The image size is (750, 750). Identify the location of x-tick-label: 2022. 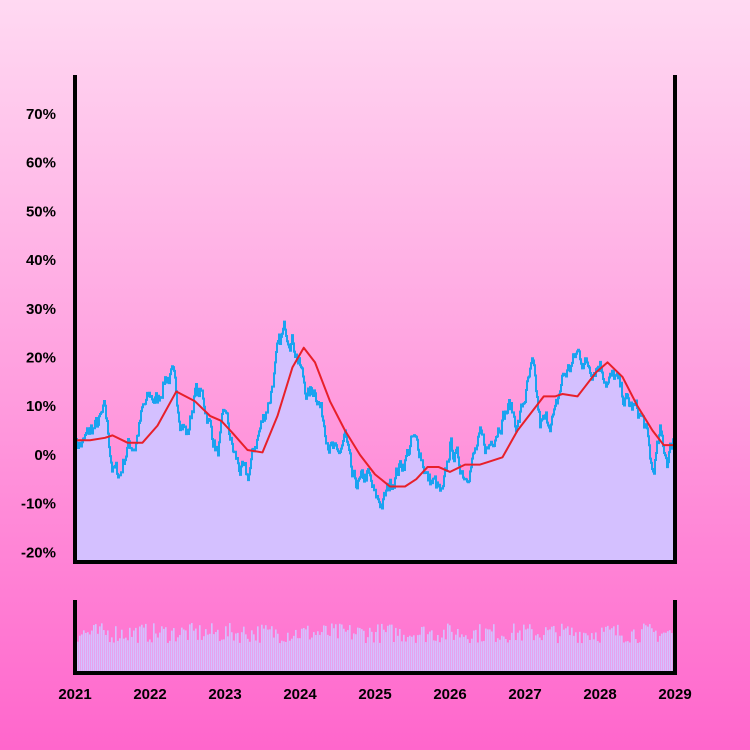
(149, 694).